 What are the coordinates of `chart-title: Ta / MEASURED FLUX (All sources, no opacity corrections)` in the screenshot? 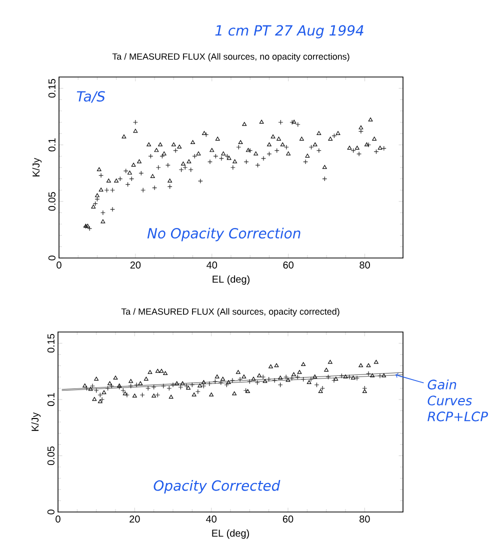 It's located at (231, 57).